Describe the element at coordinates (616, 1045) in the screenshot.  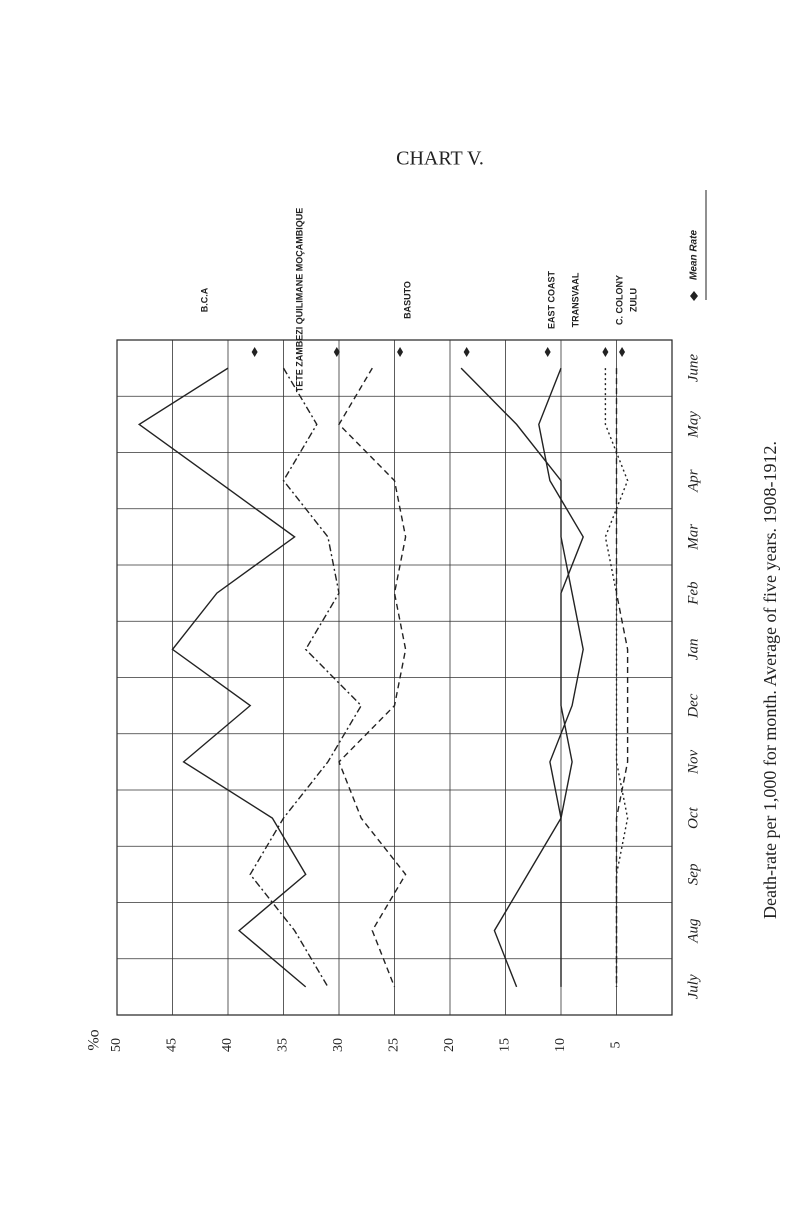
I see `x-tick-label: 5` at that location.